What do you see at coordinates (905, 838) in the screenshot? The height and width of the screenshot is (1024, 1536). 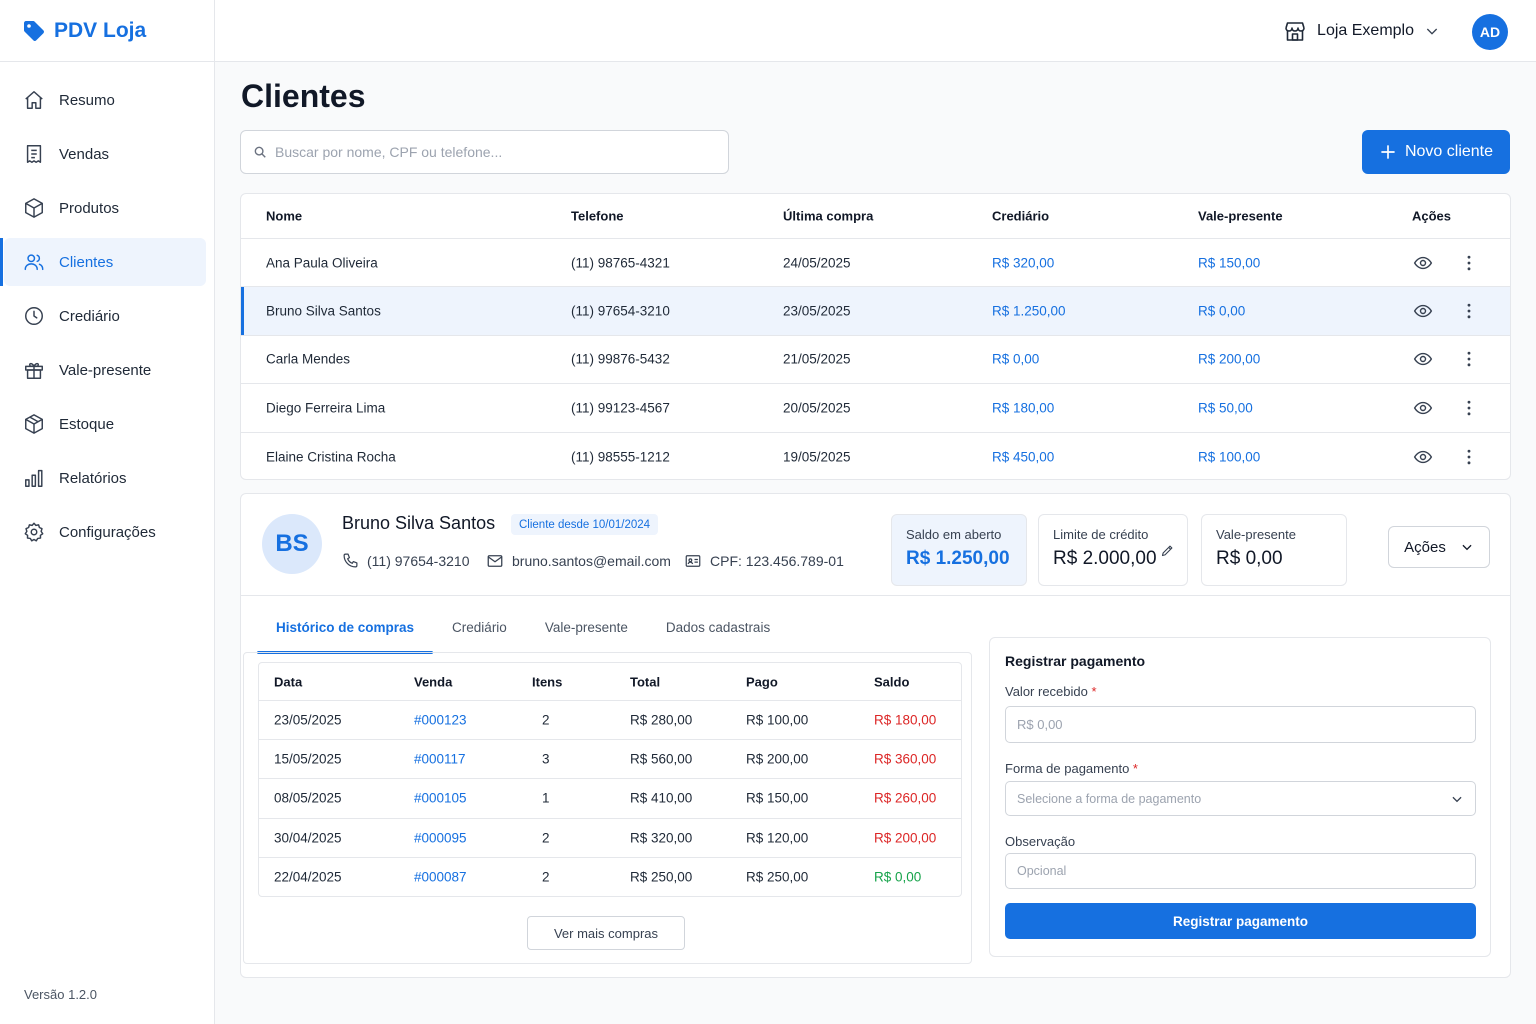 I see `purchase-balance: R$ 200,00` at bounding box center [905, 838].